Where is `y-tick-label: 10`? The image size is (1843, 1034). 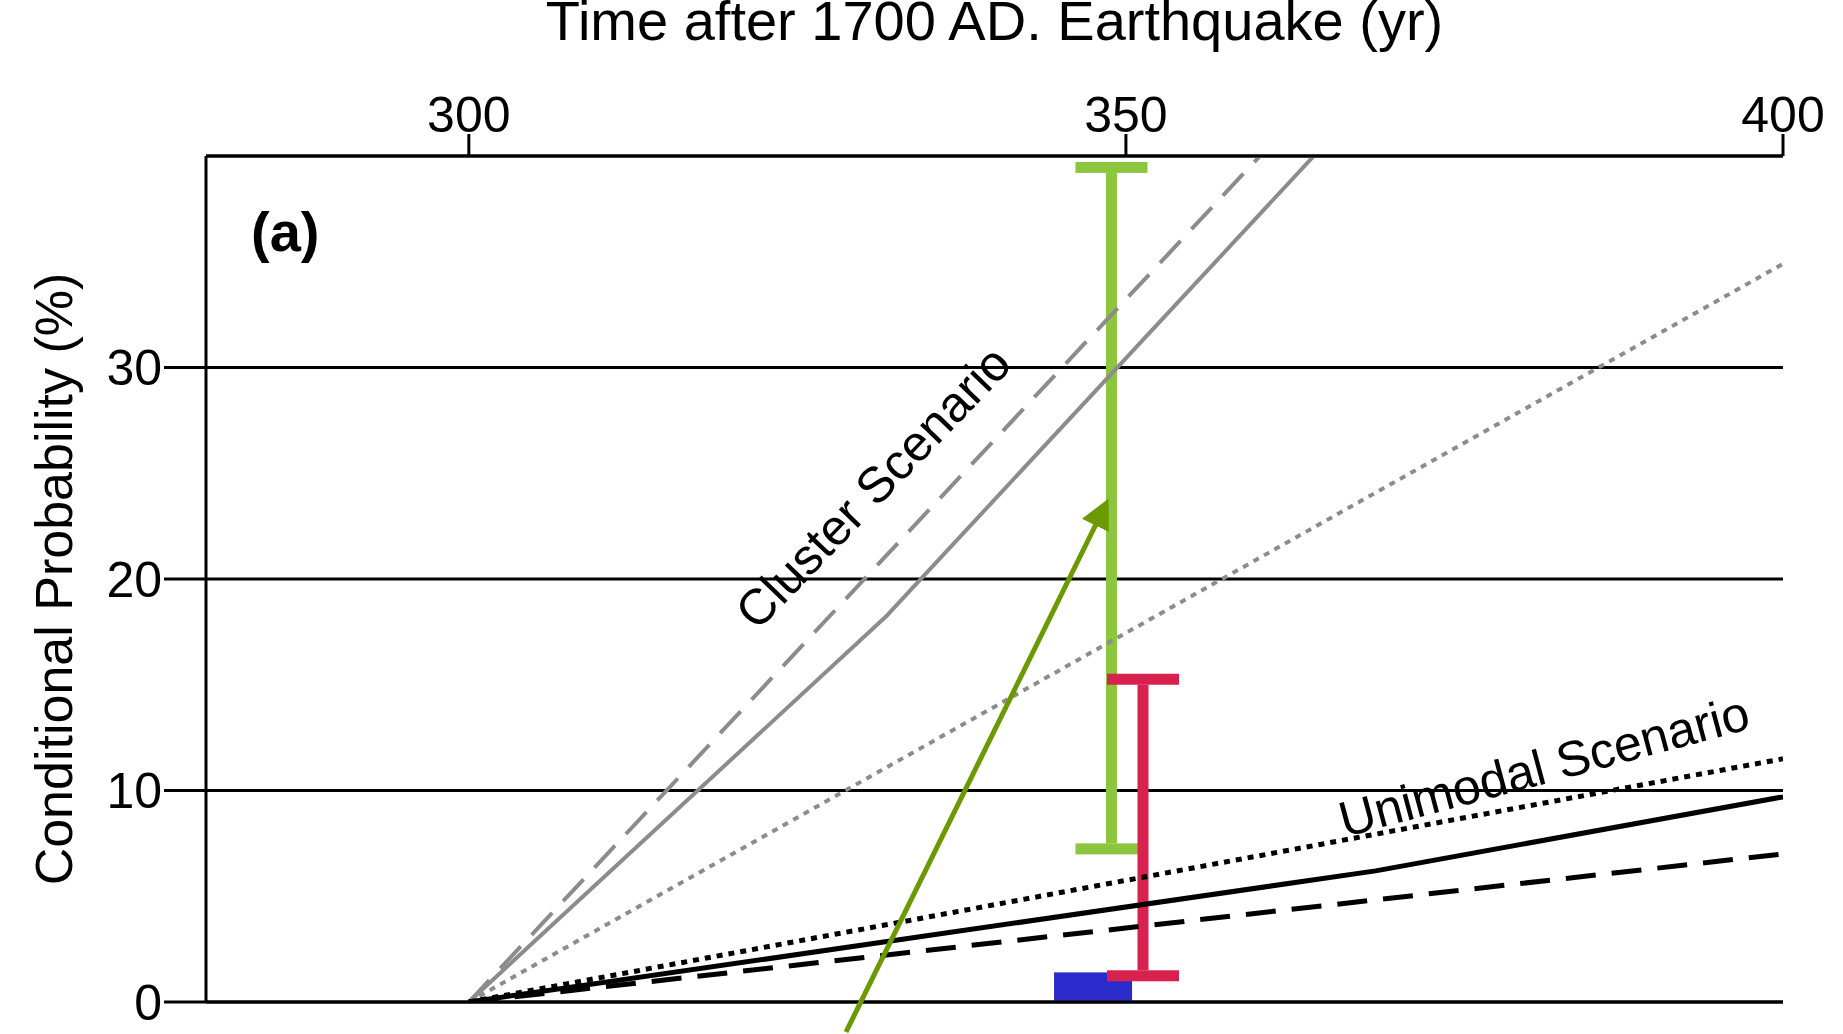
y-tick-label: 10 is located at coordinates (134, 791).